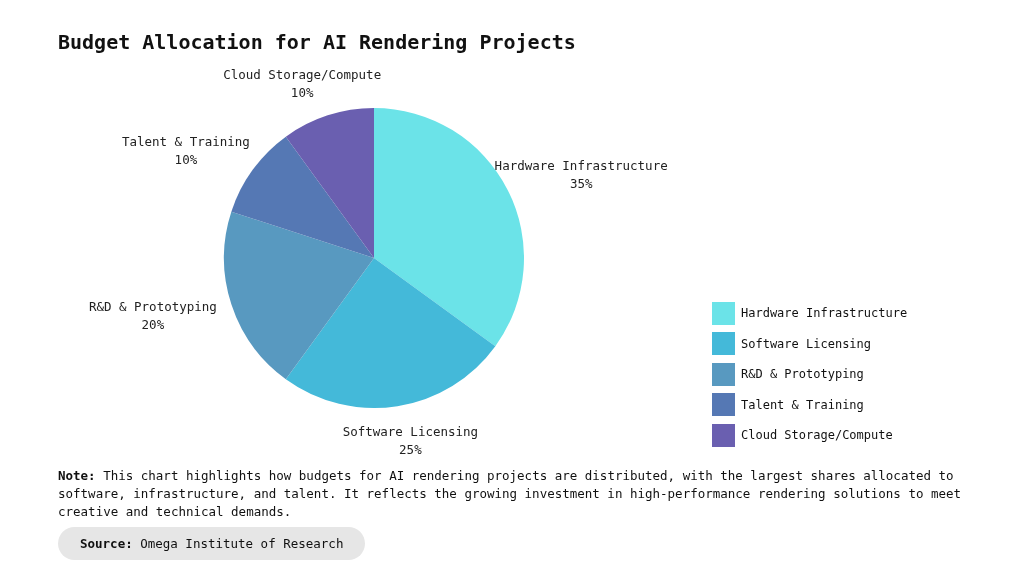 This screenshot has height=576, width=1024. I want to click on legend-label: Cloud Storage/Compute, so click(817, 435).